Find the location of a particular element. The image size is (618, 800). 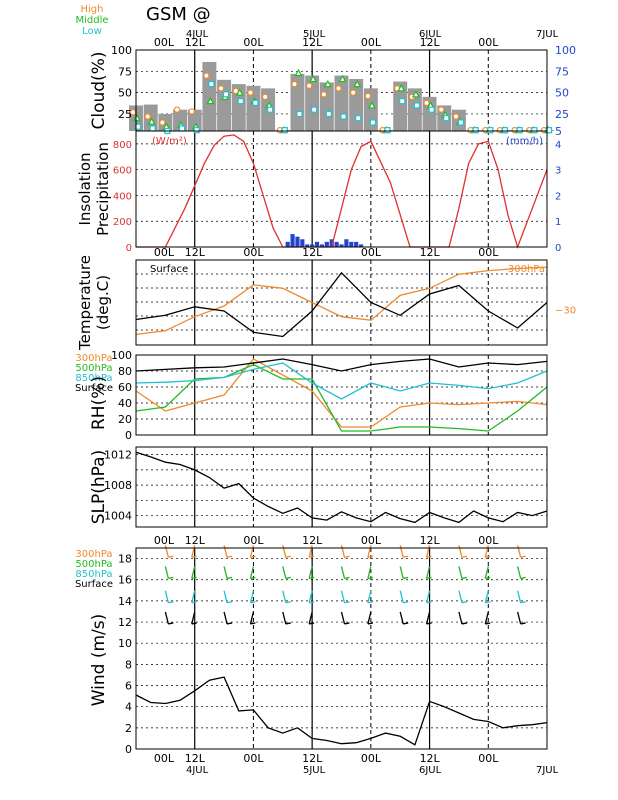

temp-label-300: 300hPa is located at coordinates (526, 269).